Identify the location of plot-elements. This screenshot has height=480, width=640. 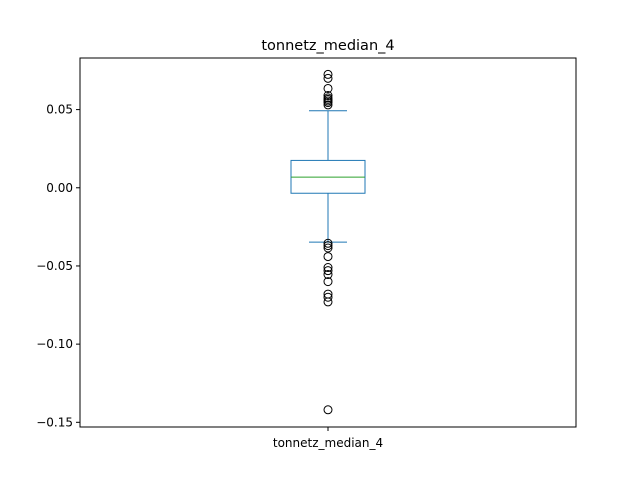
(328, 242).